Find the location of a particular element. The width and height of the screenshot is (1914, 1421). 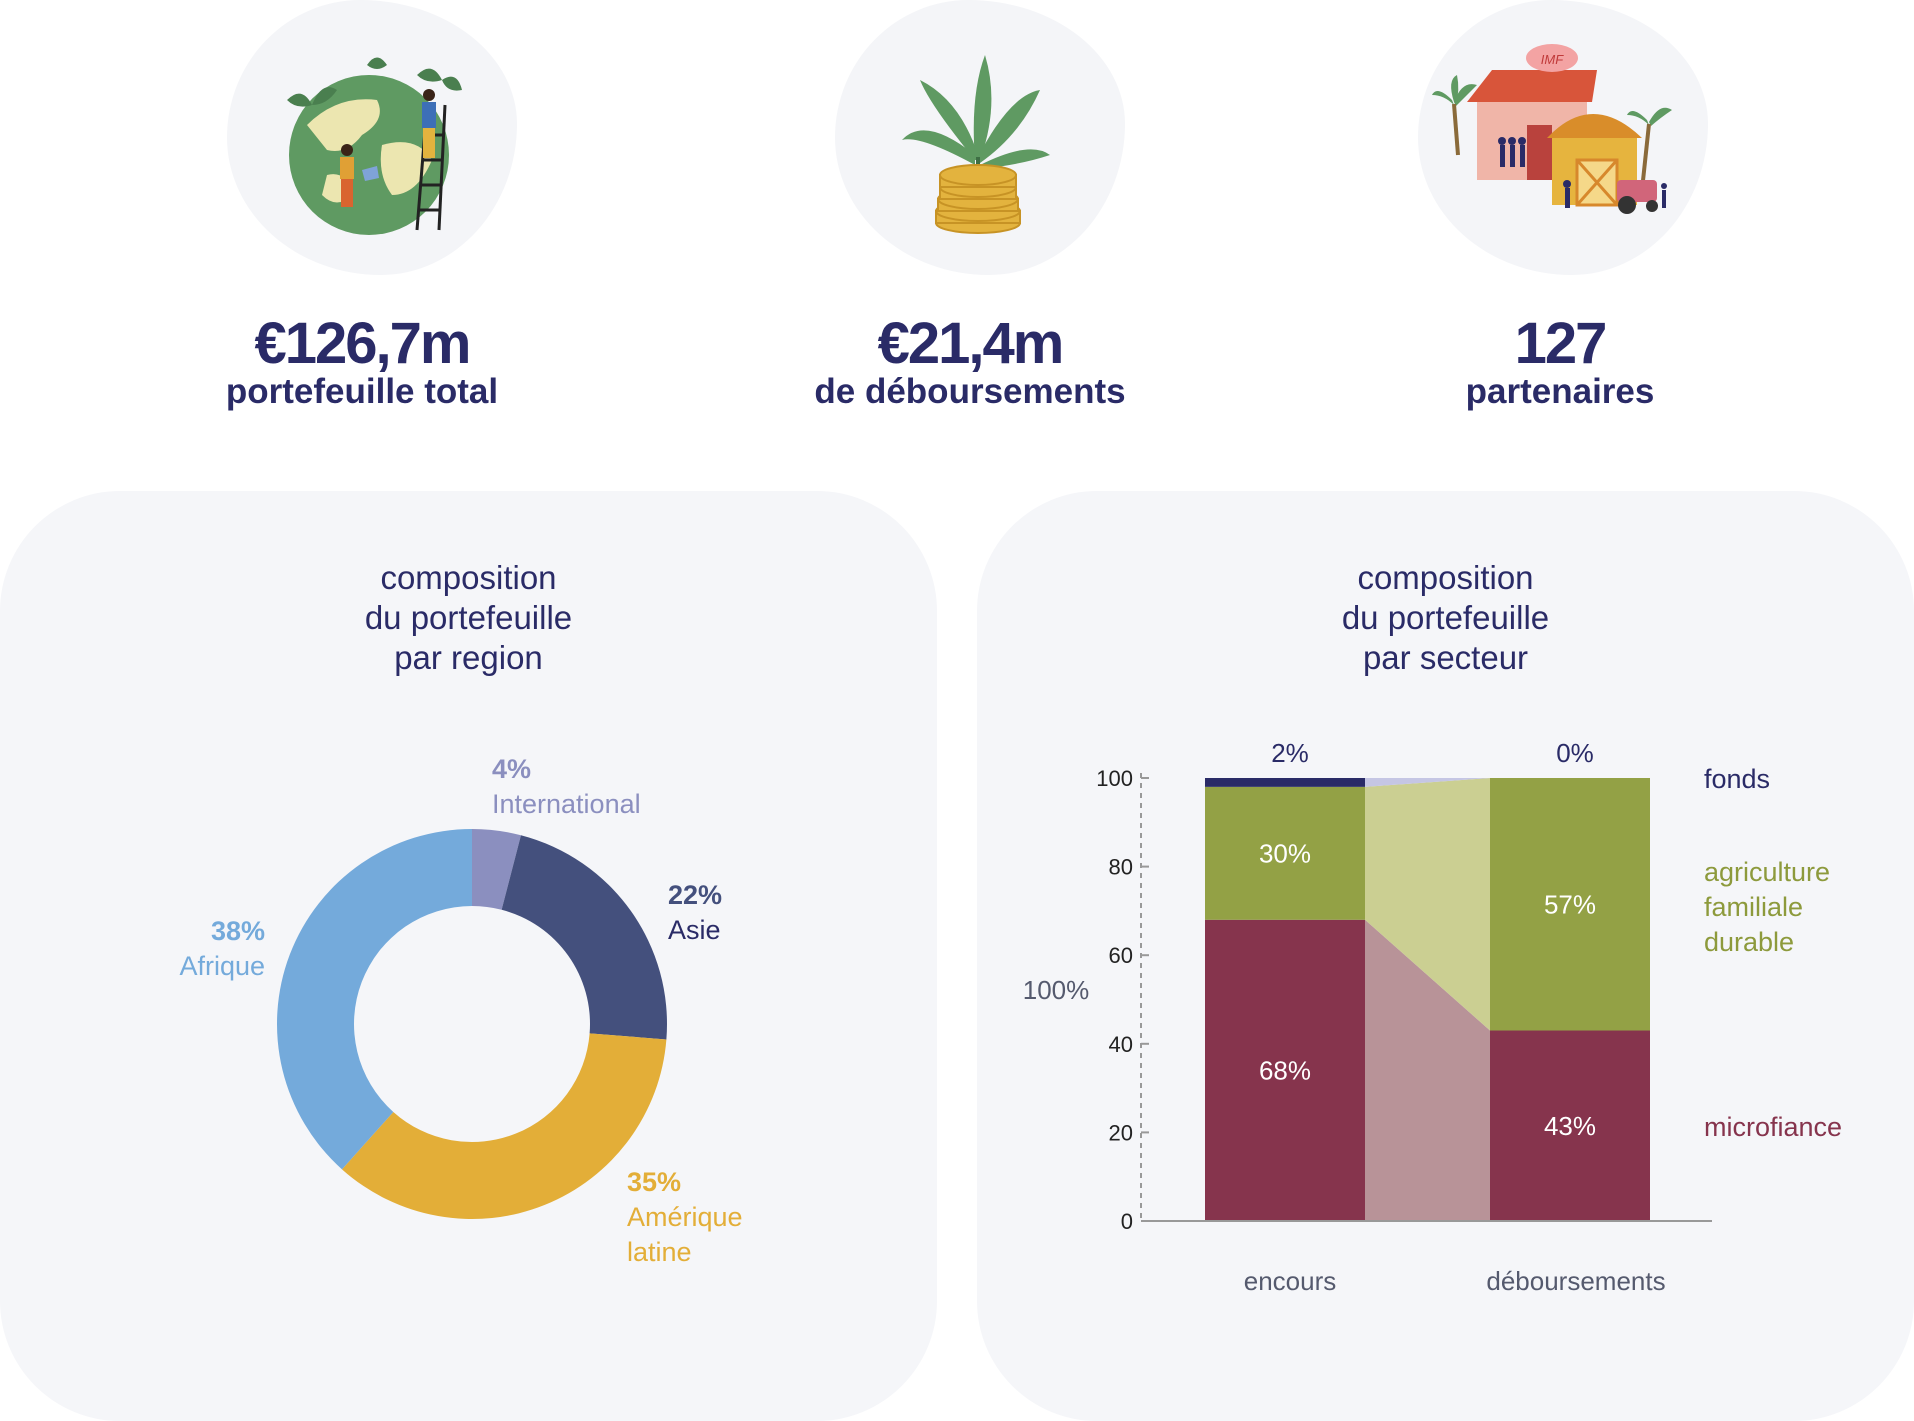

series-legend-label: durable is located at coordinates (1749, 942).